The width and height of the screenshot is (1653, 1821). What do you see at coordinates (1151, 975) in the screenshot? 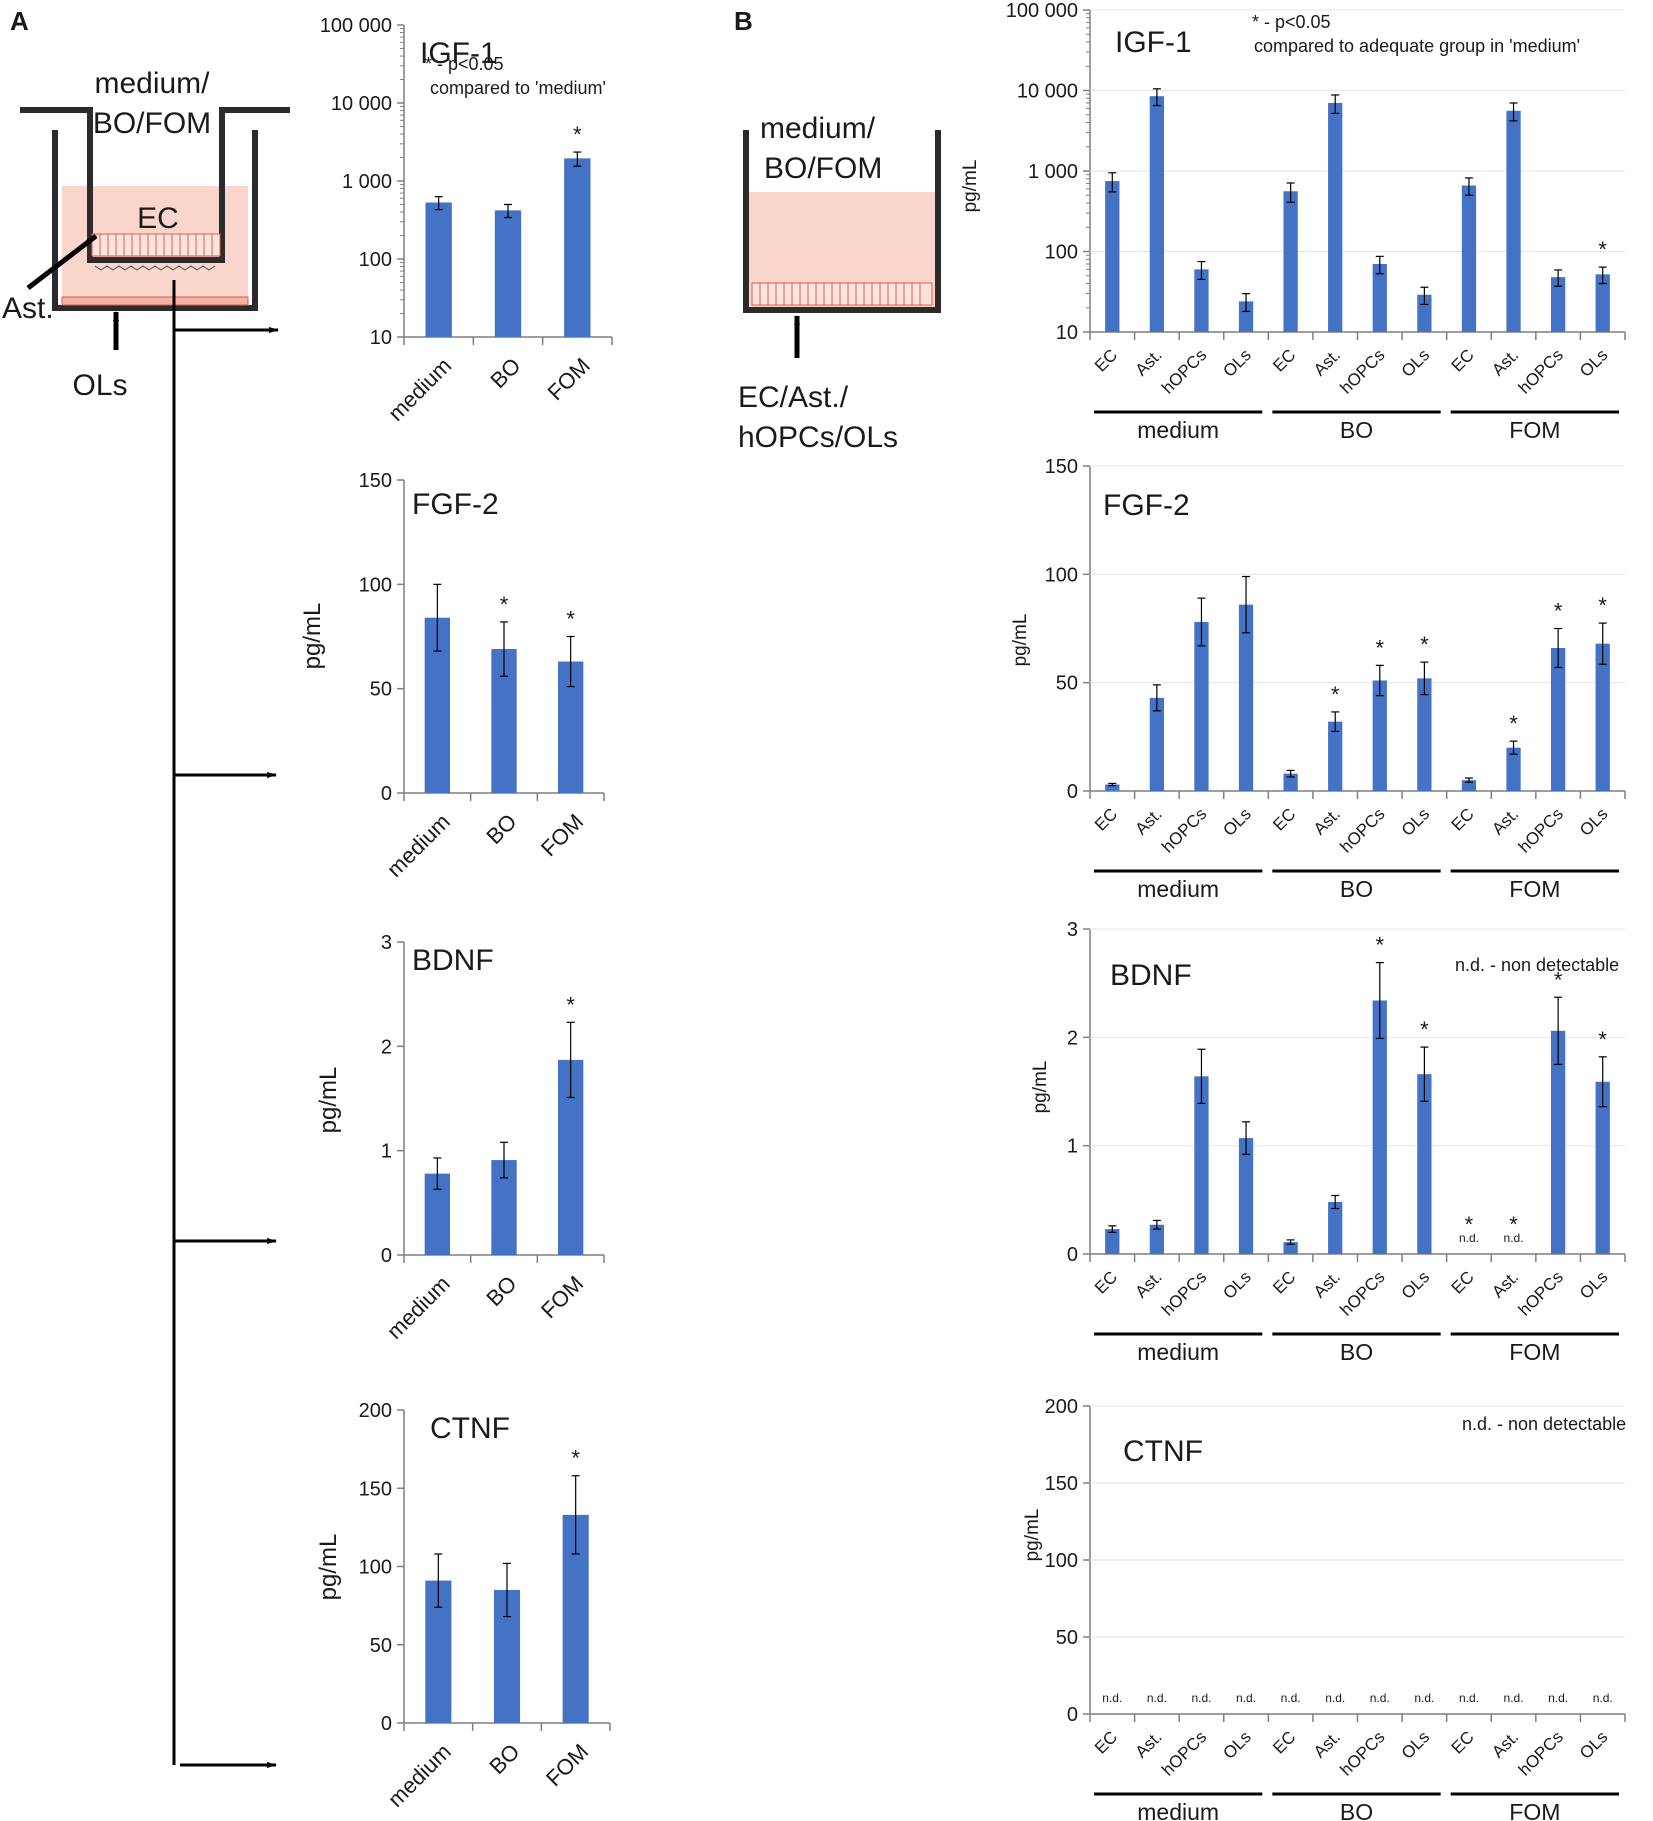
I see `chart-title: BDNF` at bounding box center [1151, 975].